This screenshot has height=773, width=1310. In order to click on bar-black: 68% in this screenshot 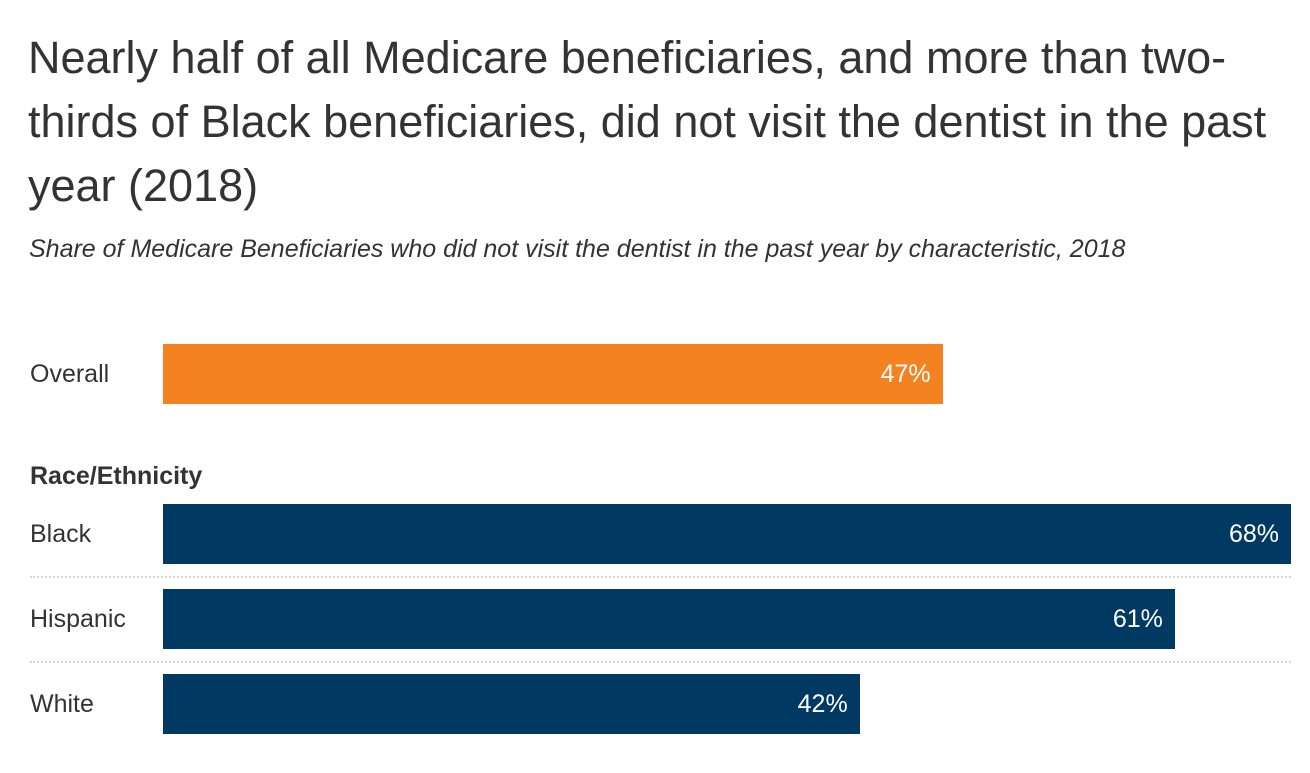, I will do `click(727, 534)`.